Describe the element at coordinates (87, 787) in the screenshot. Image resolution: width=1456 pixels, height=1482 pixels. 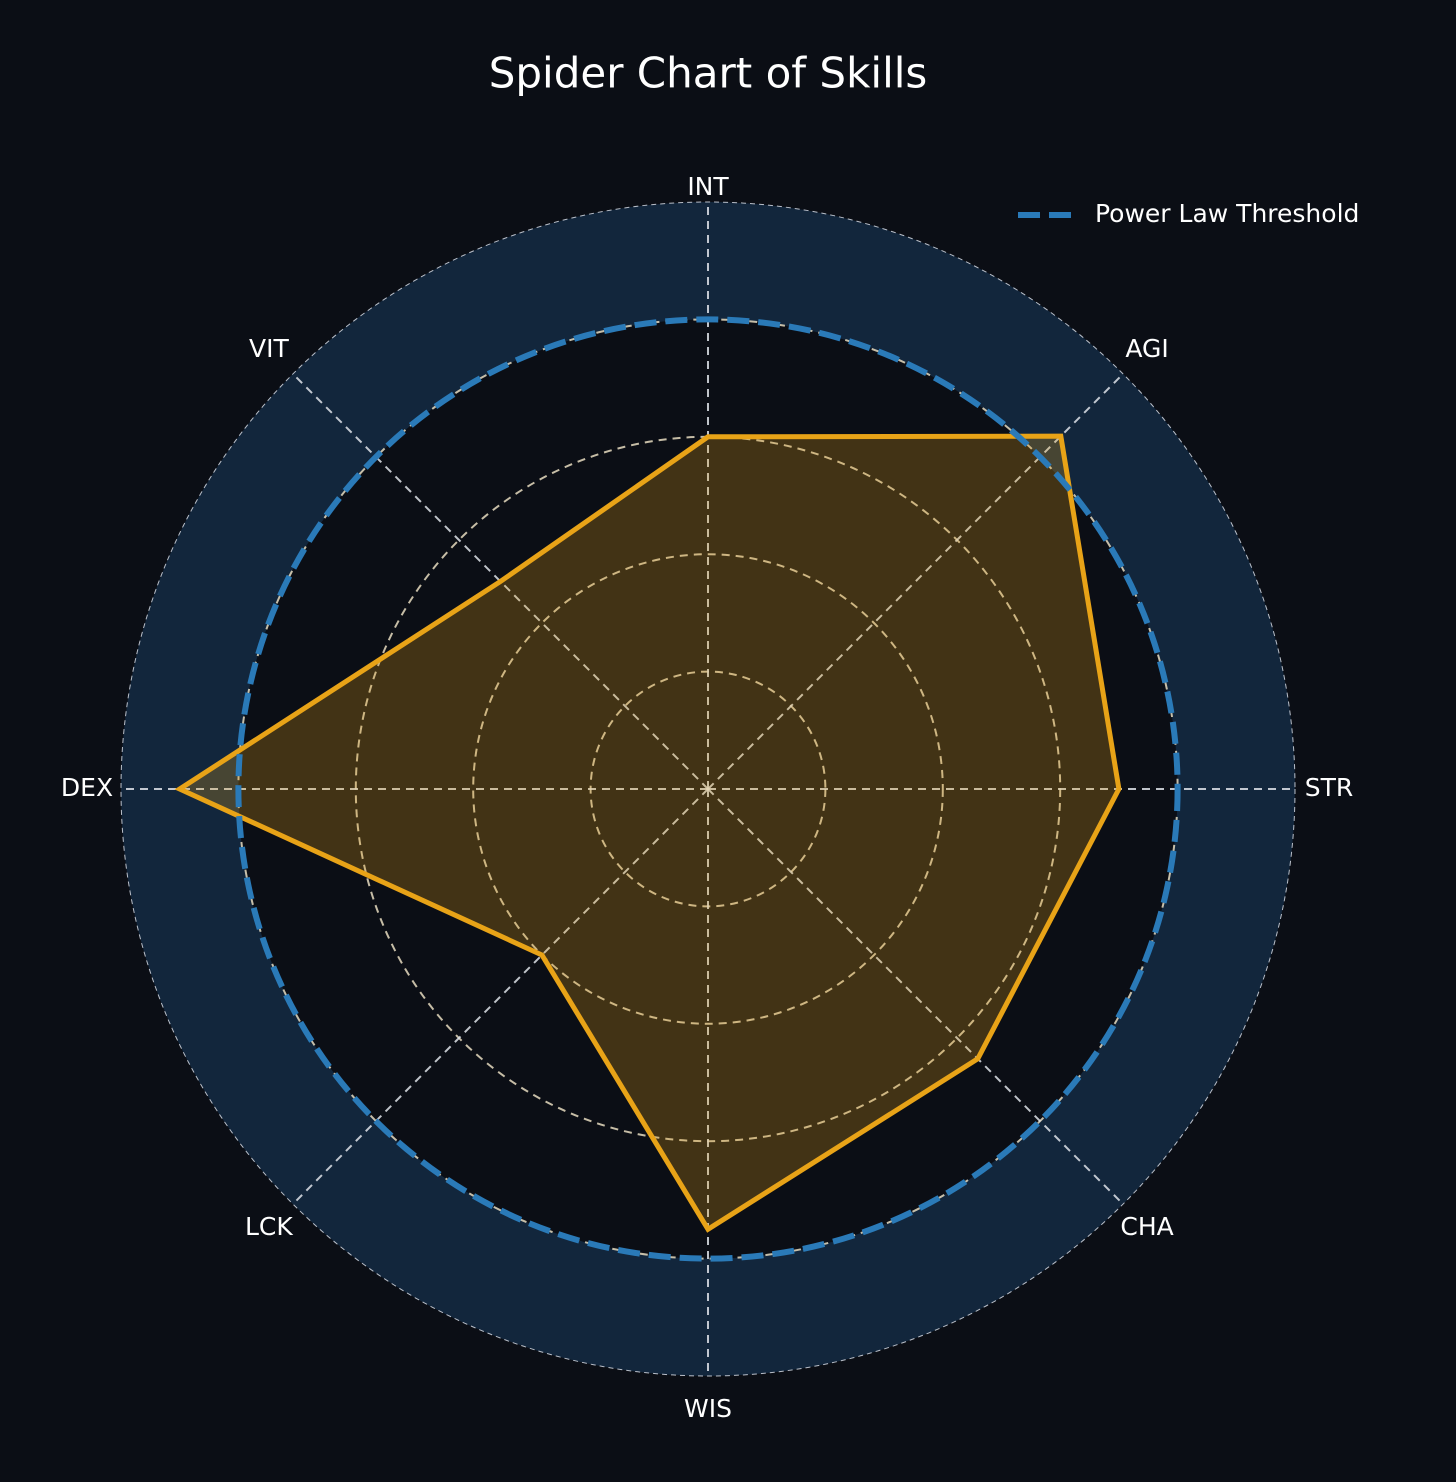
I see `axis-label: DEX` at that location.